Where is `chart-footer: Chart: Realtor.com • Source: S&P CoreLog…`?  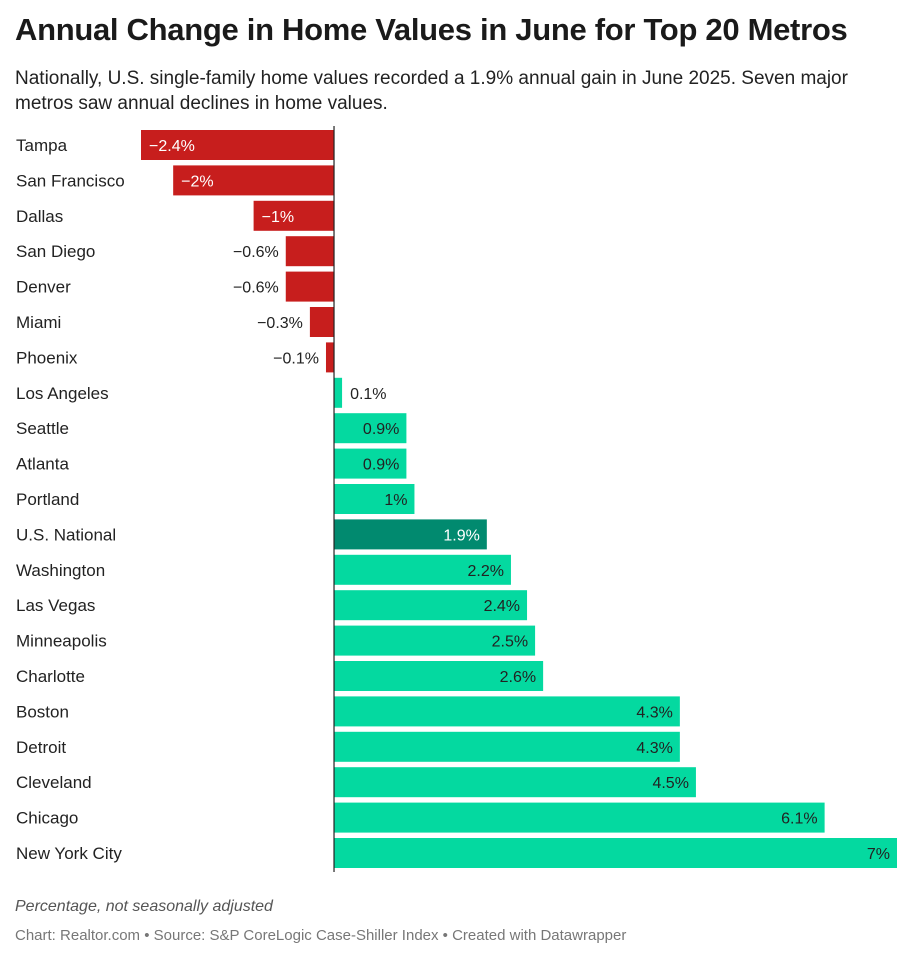
chart-footer: Chart: Realtor.com • Source: S&P CoreLog… is located at coordinates (321, 935).